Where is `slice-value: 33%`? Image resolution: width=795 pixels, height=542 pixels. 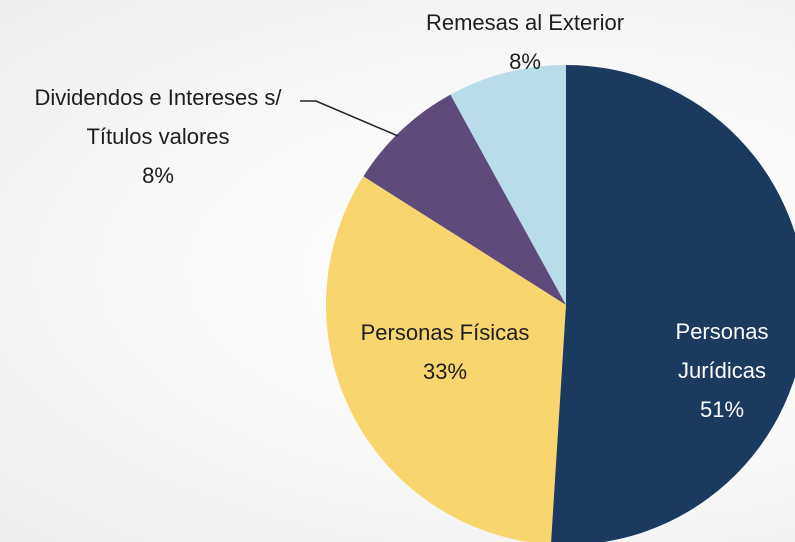
slice-value: 33% is located at coordinates (445, 371).